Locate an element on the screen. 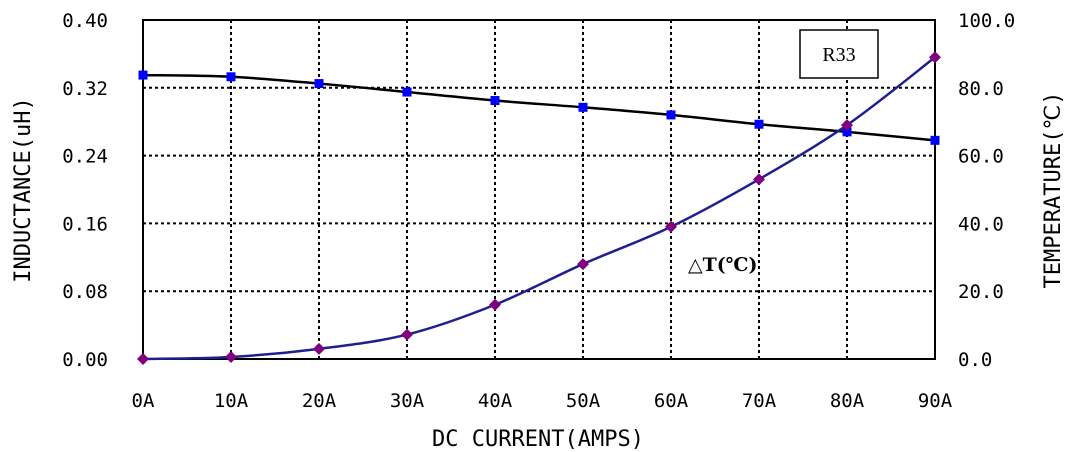  right-tick-label: 60.0 is located at coordinates (981, 157).